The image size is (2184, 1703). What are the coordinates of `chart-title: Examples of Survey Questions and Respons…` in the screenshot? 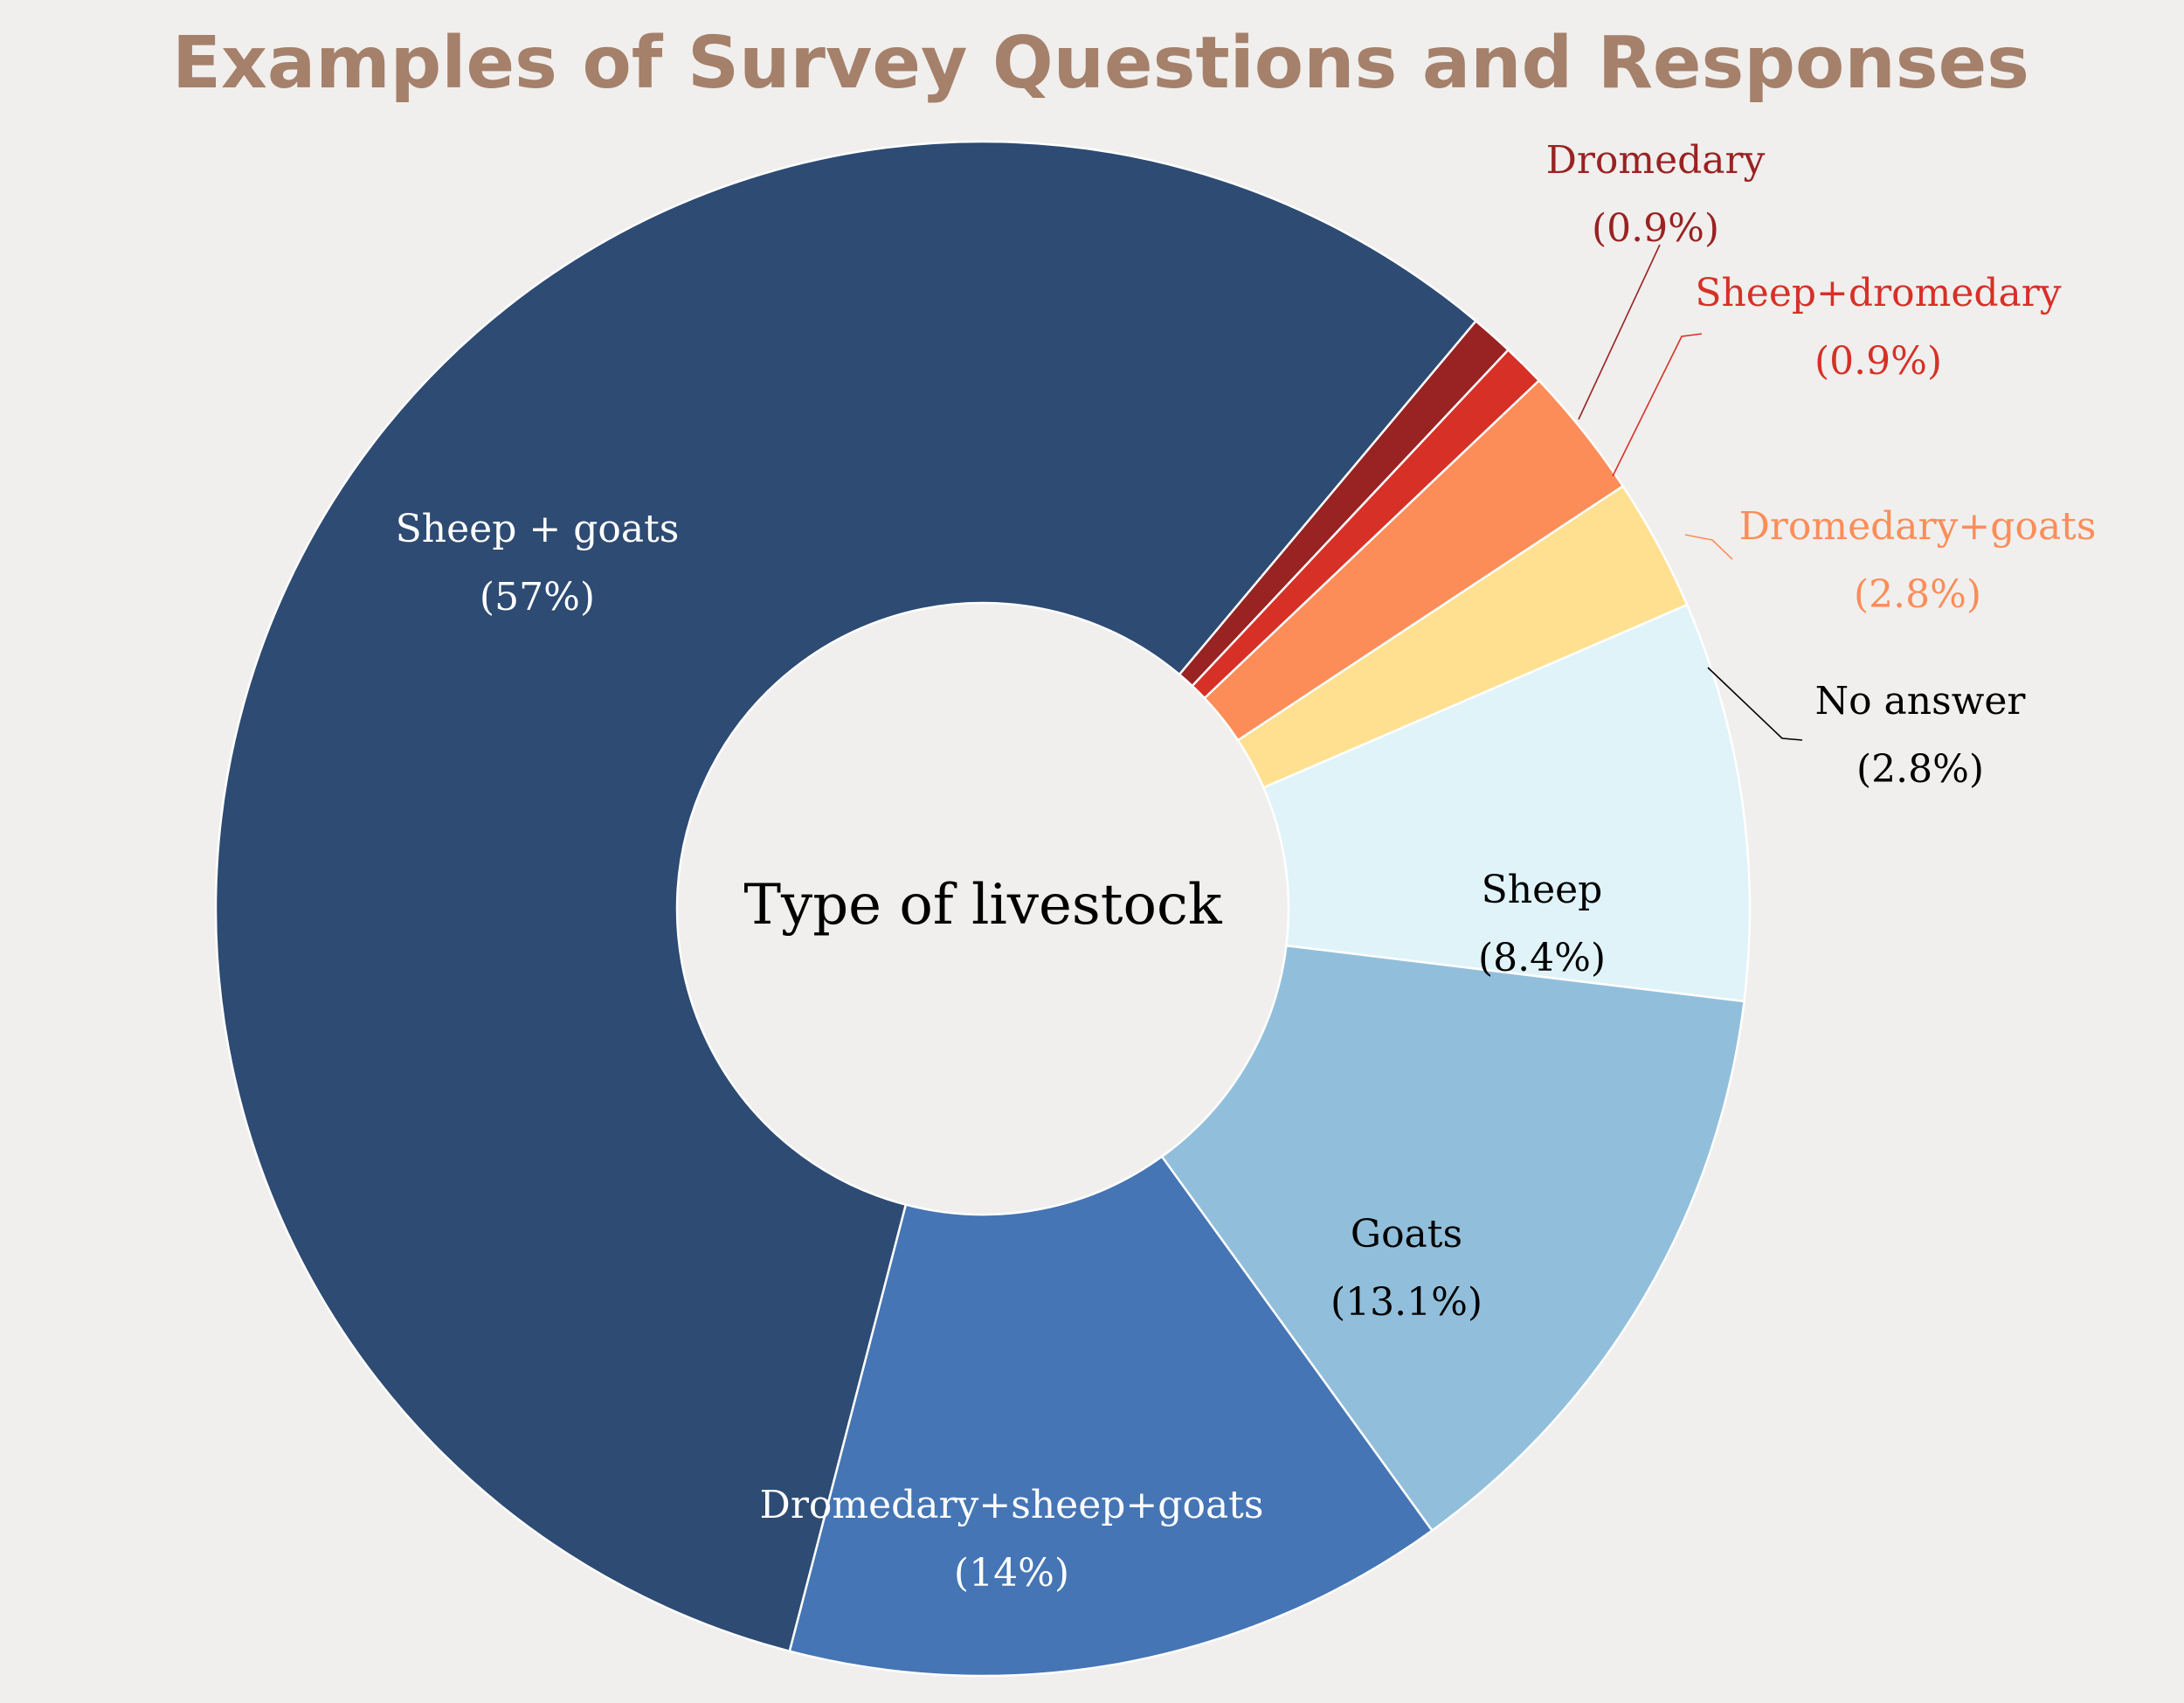 It's located at (1100, 63).